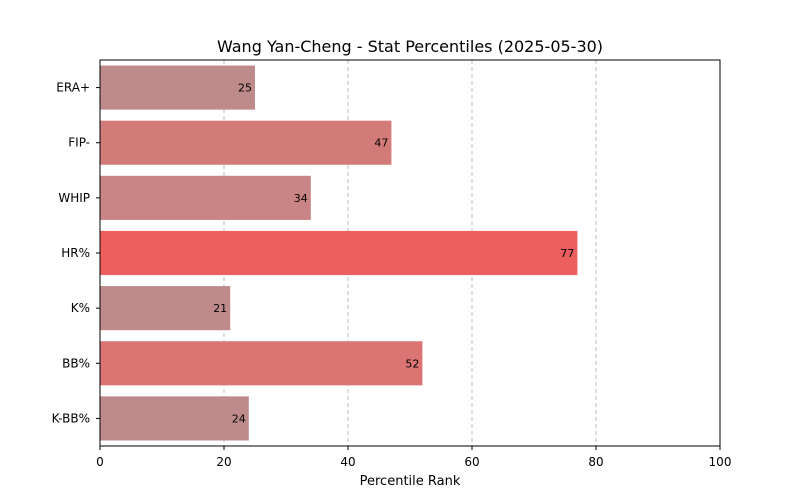 The height and width of the screenshot is (500, 800). I want to click on x-tick-label: 100, so click(720, 462).